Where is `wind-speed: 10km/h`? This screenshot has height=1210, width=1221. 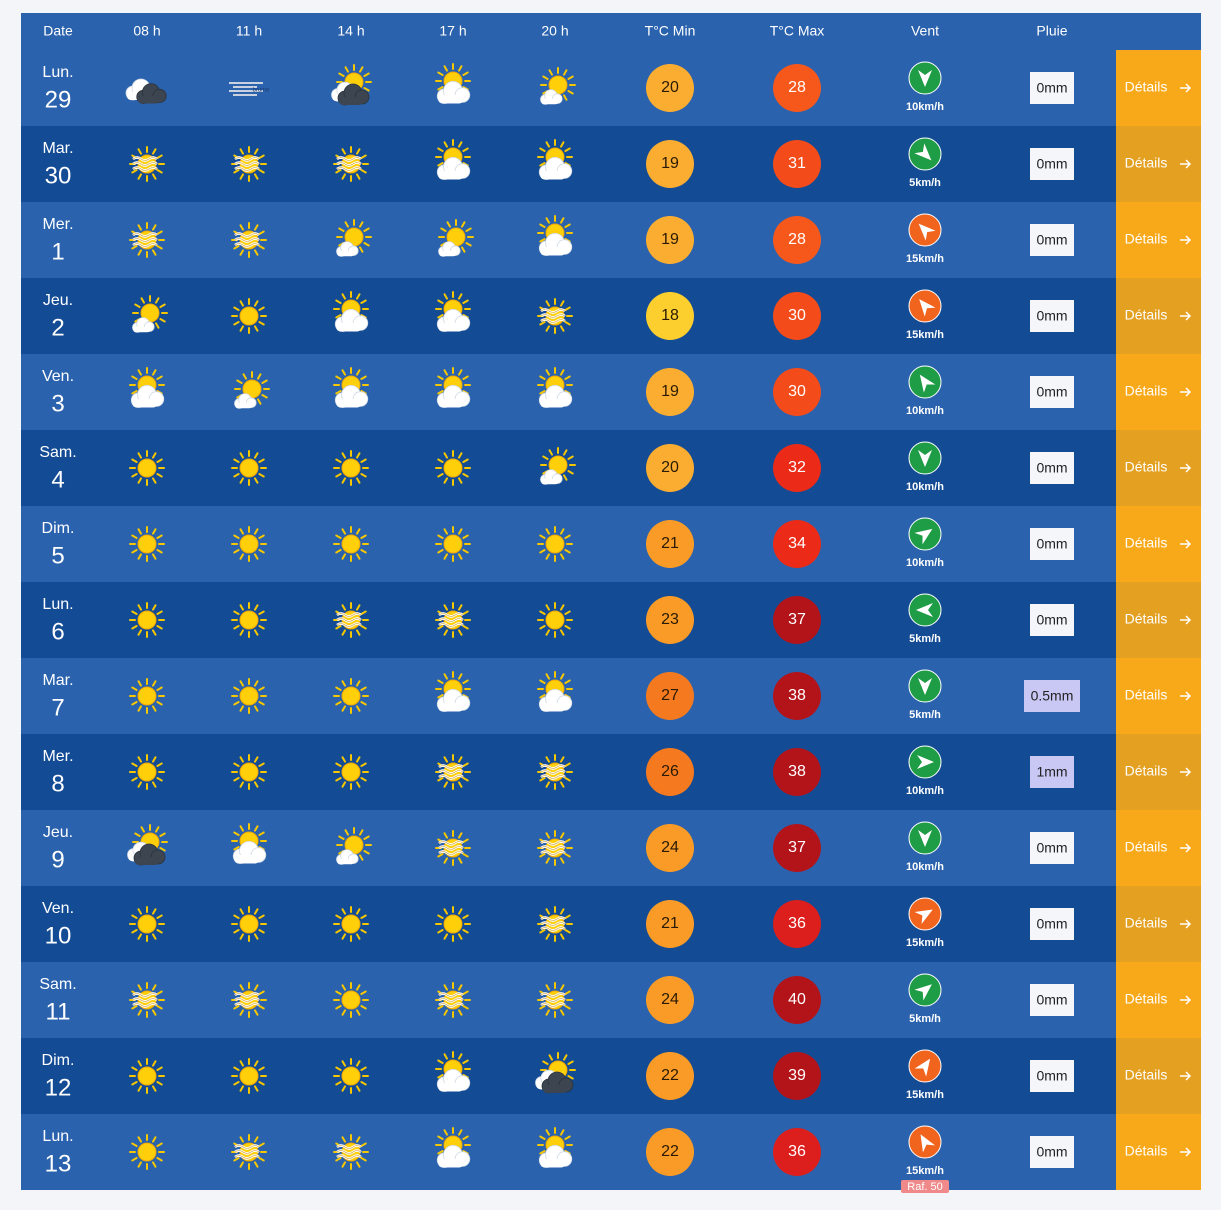 wind-speed: 10km/h is located at coordinates (925, 867).